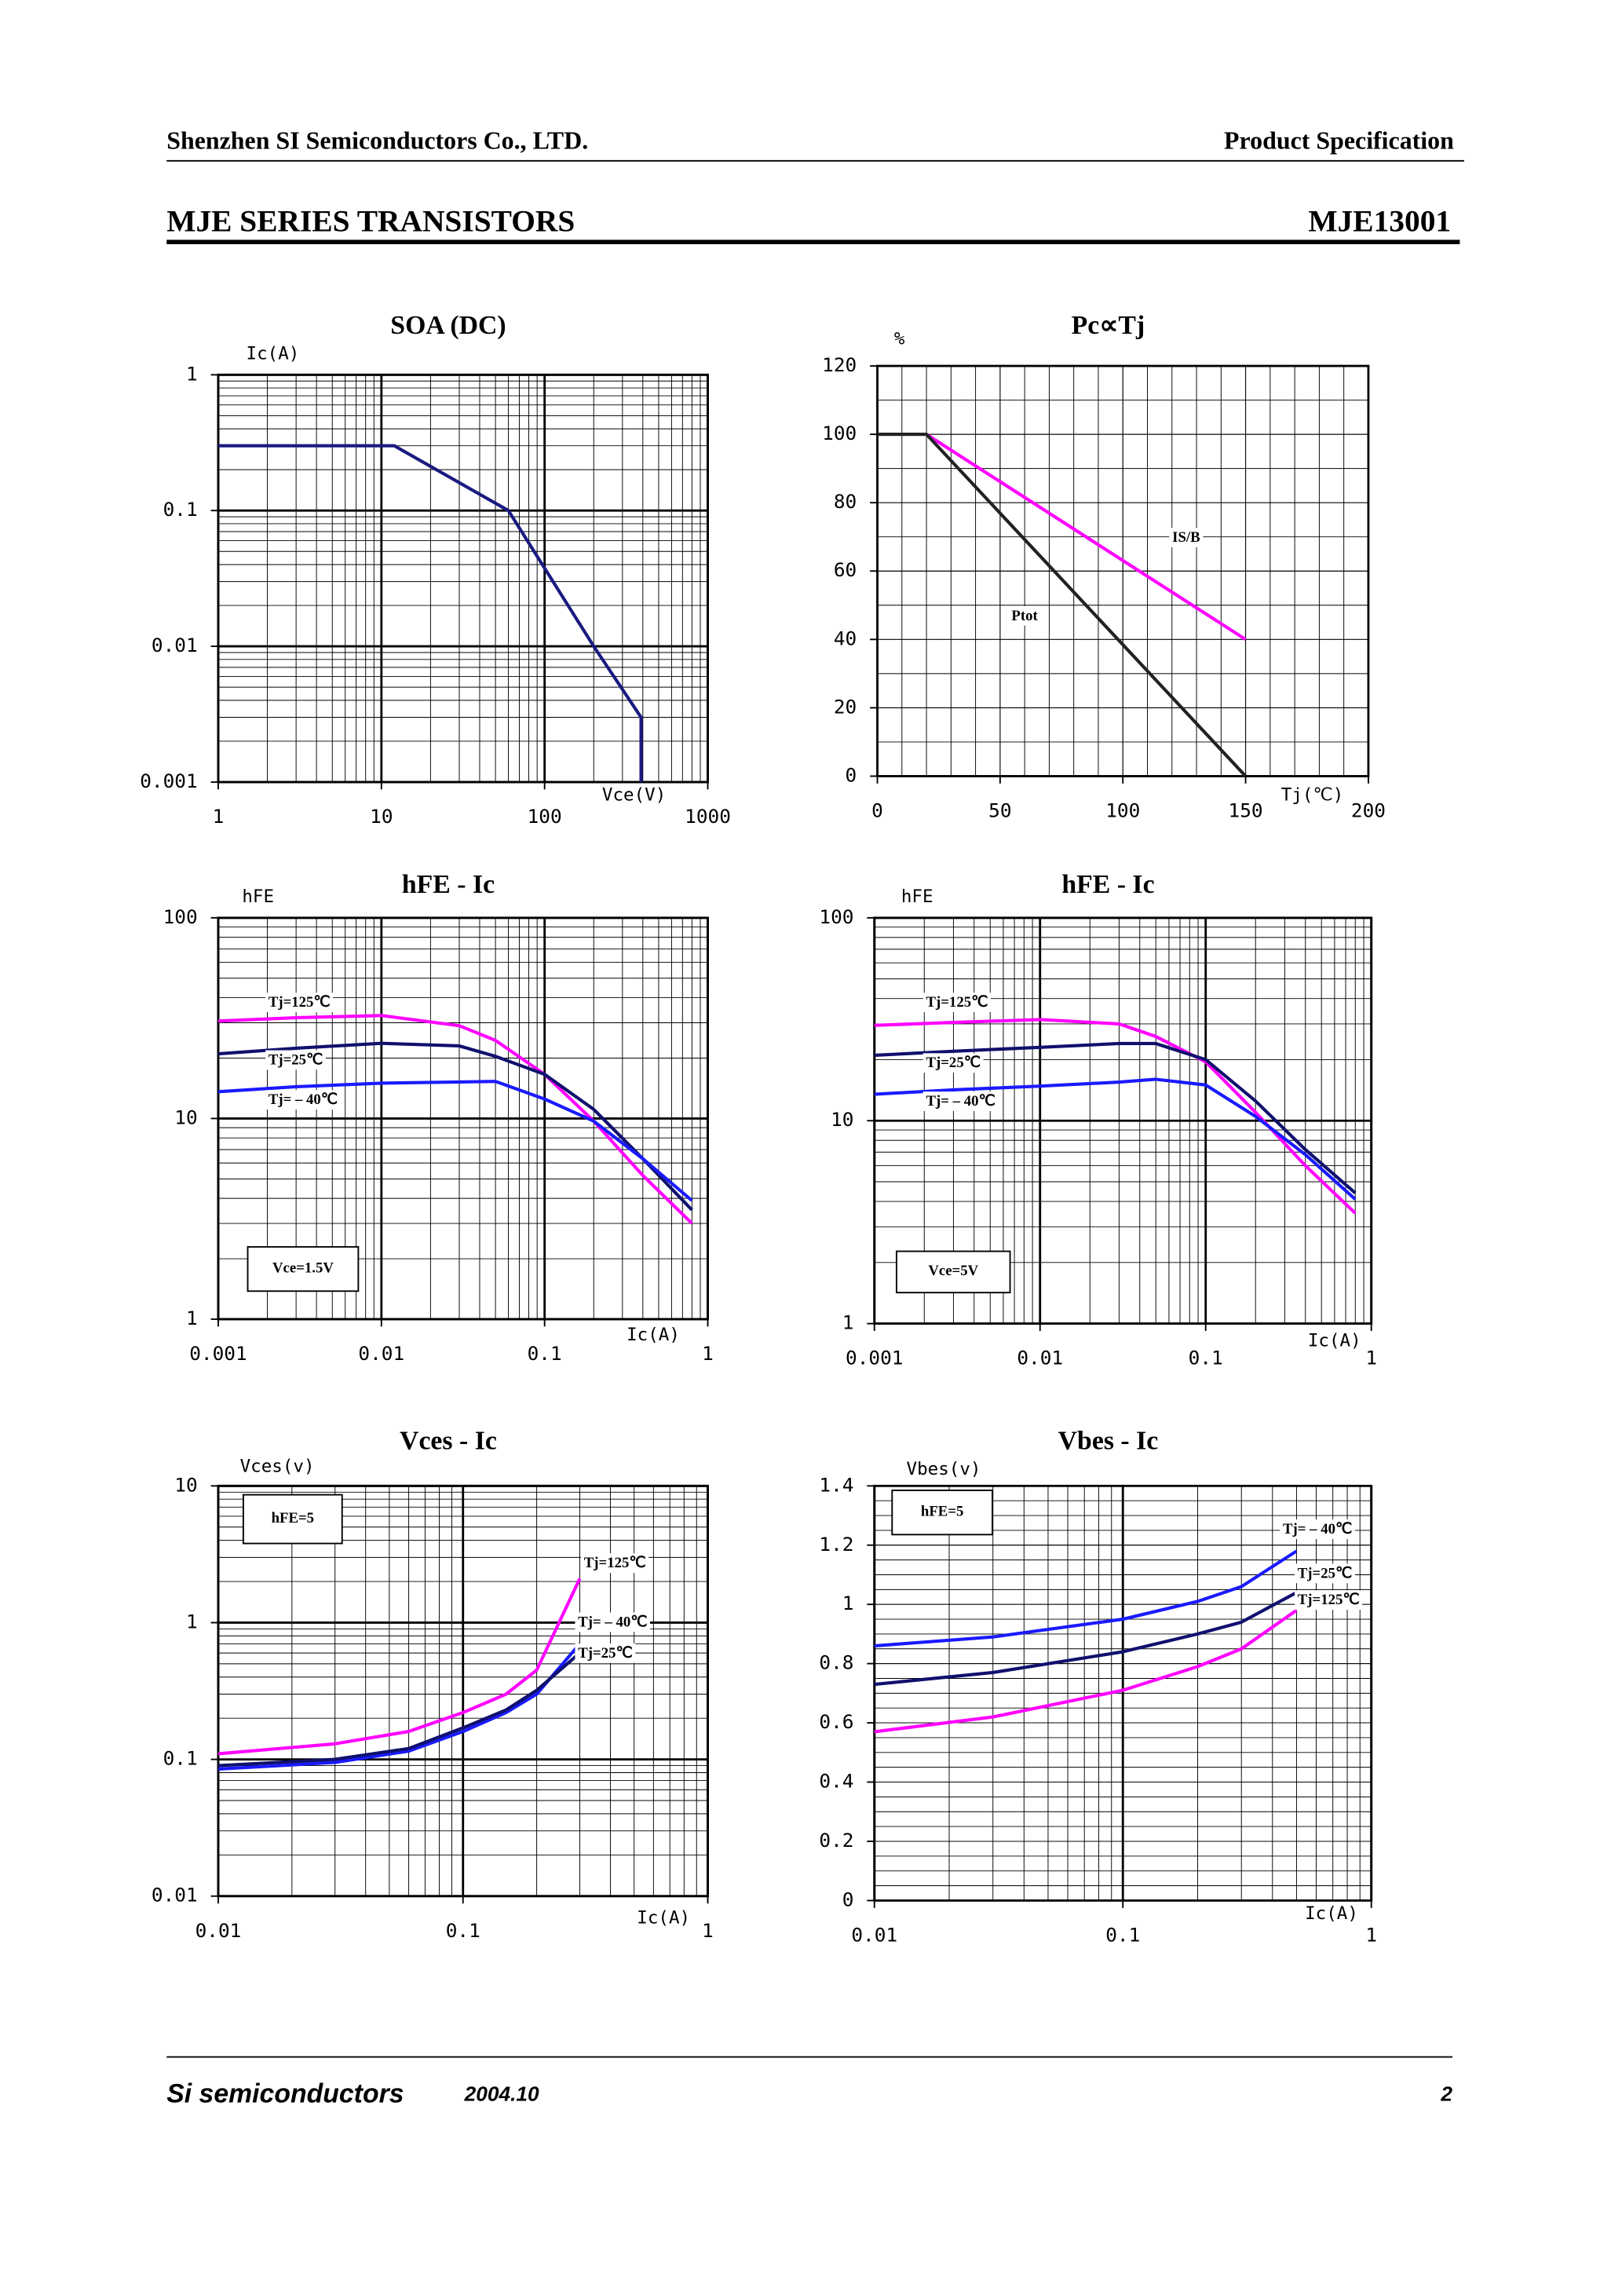 The width and height of the screenshot is (1622, 2296). I want to click on y-tick-label: 0.01, so click(175, 1896).